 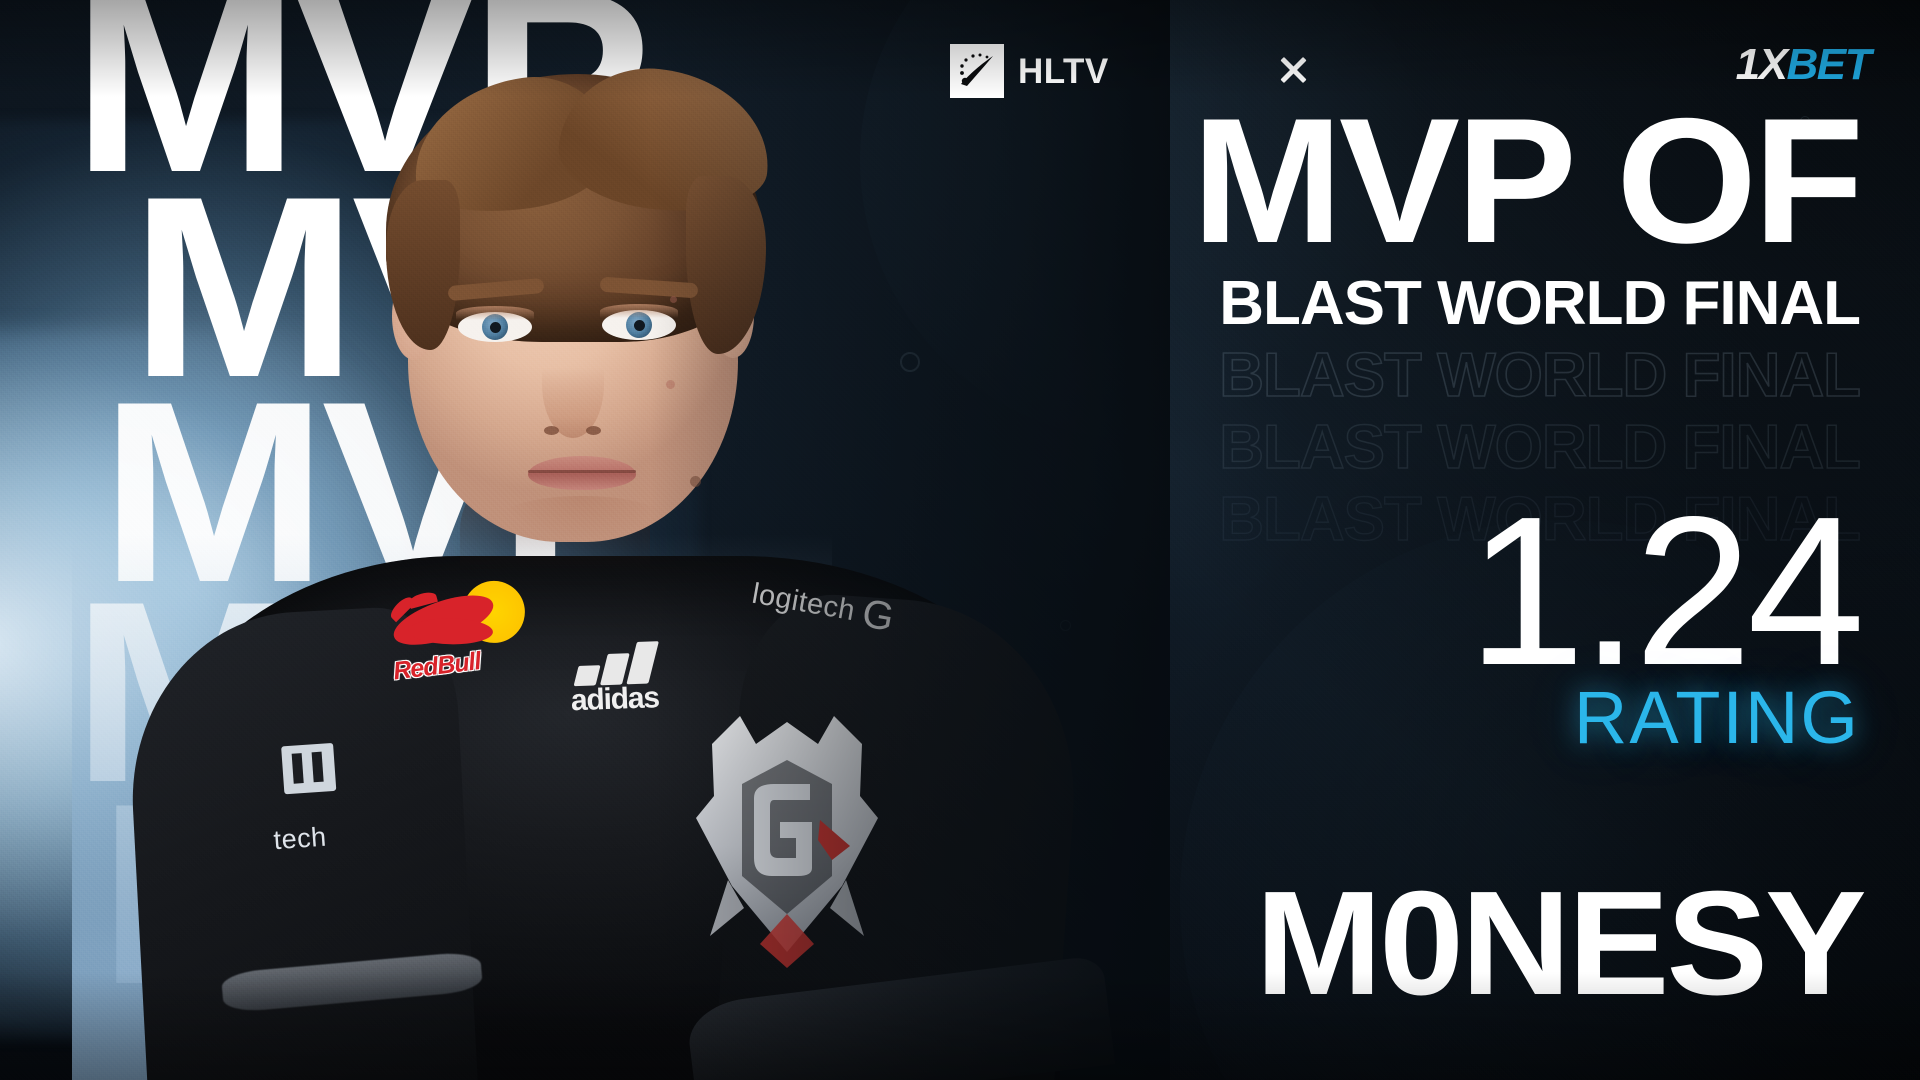 I want to click on redbull-wordmark: RedBull, so click(x=436, y=666).